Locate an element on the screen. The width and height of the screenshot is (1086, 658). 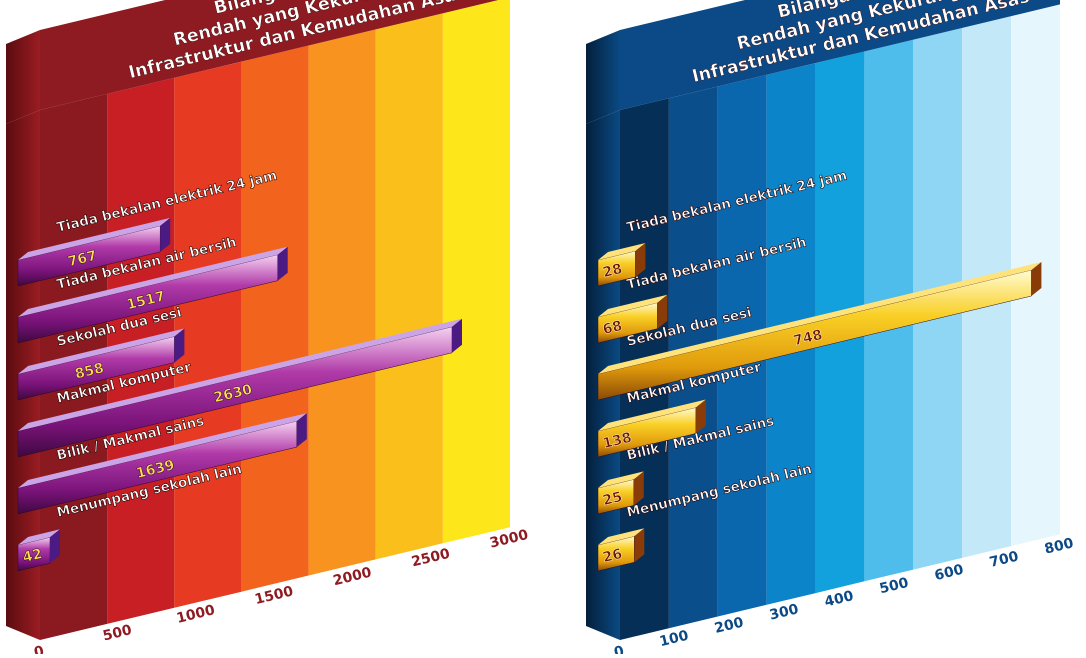
x-tick-label: 800 is located at coordinates (1059, 546).